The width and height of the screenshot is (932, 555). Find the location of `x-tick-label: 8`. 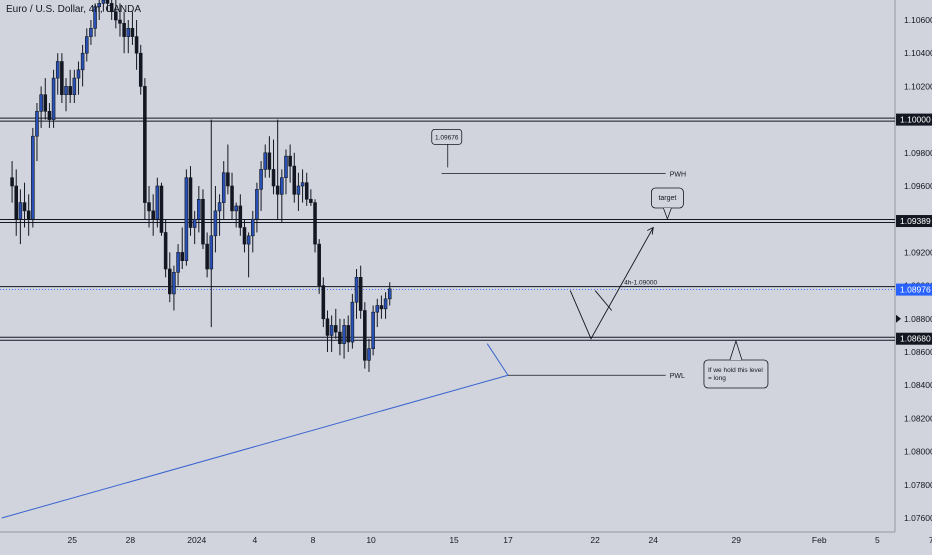

x-tick-label: 8 is located at coordinates (313, 540).